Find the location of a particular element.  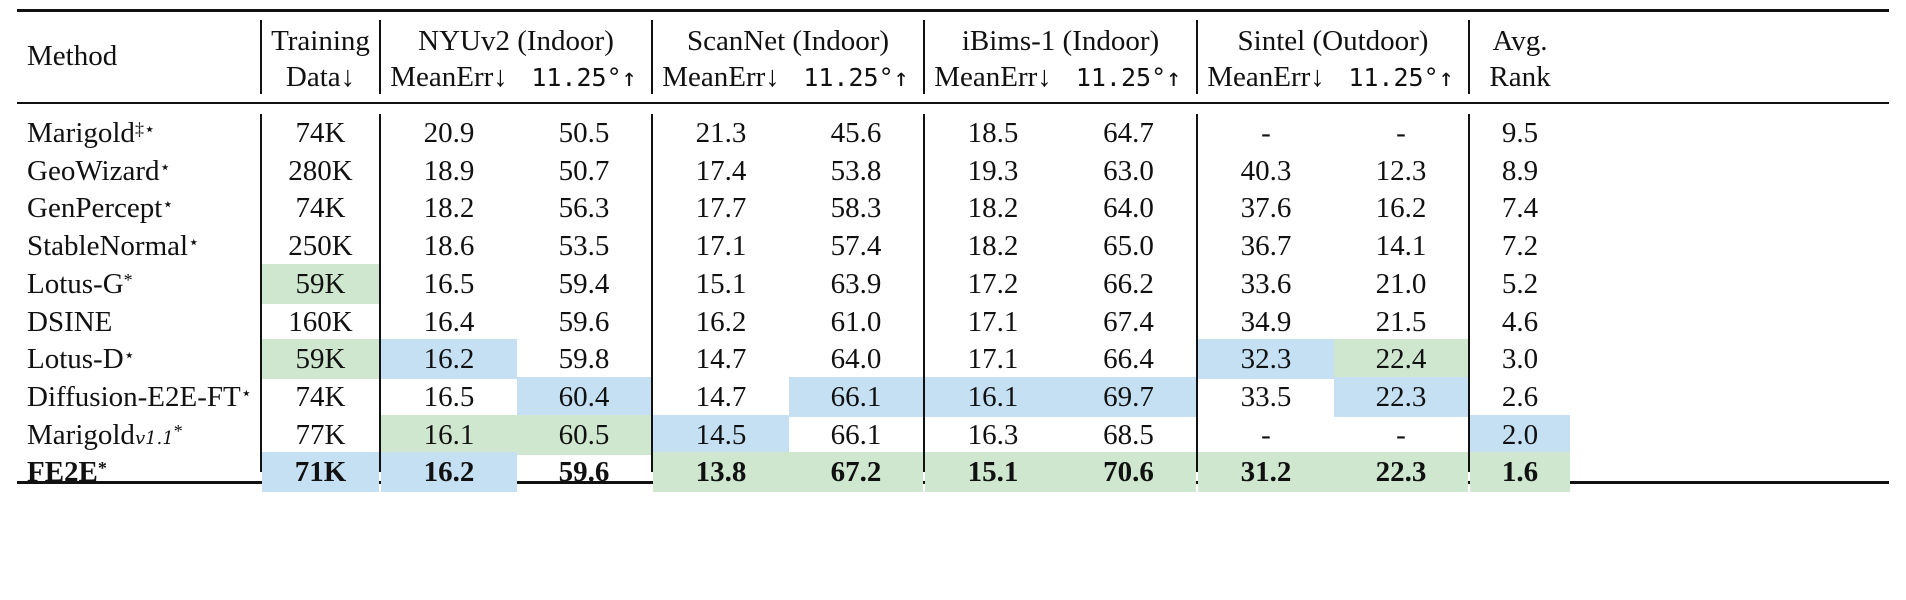

method-name: Lotus-D ⋆ is located at coordinates (81, 358).